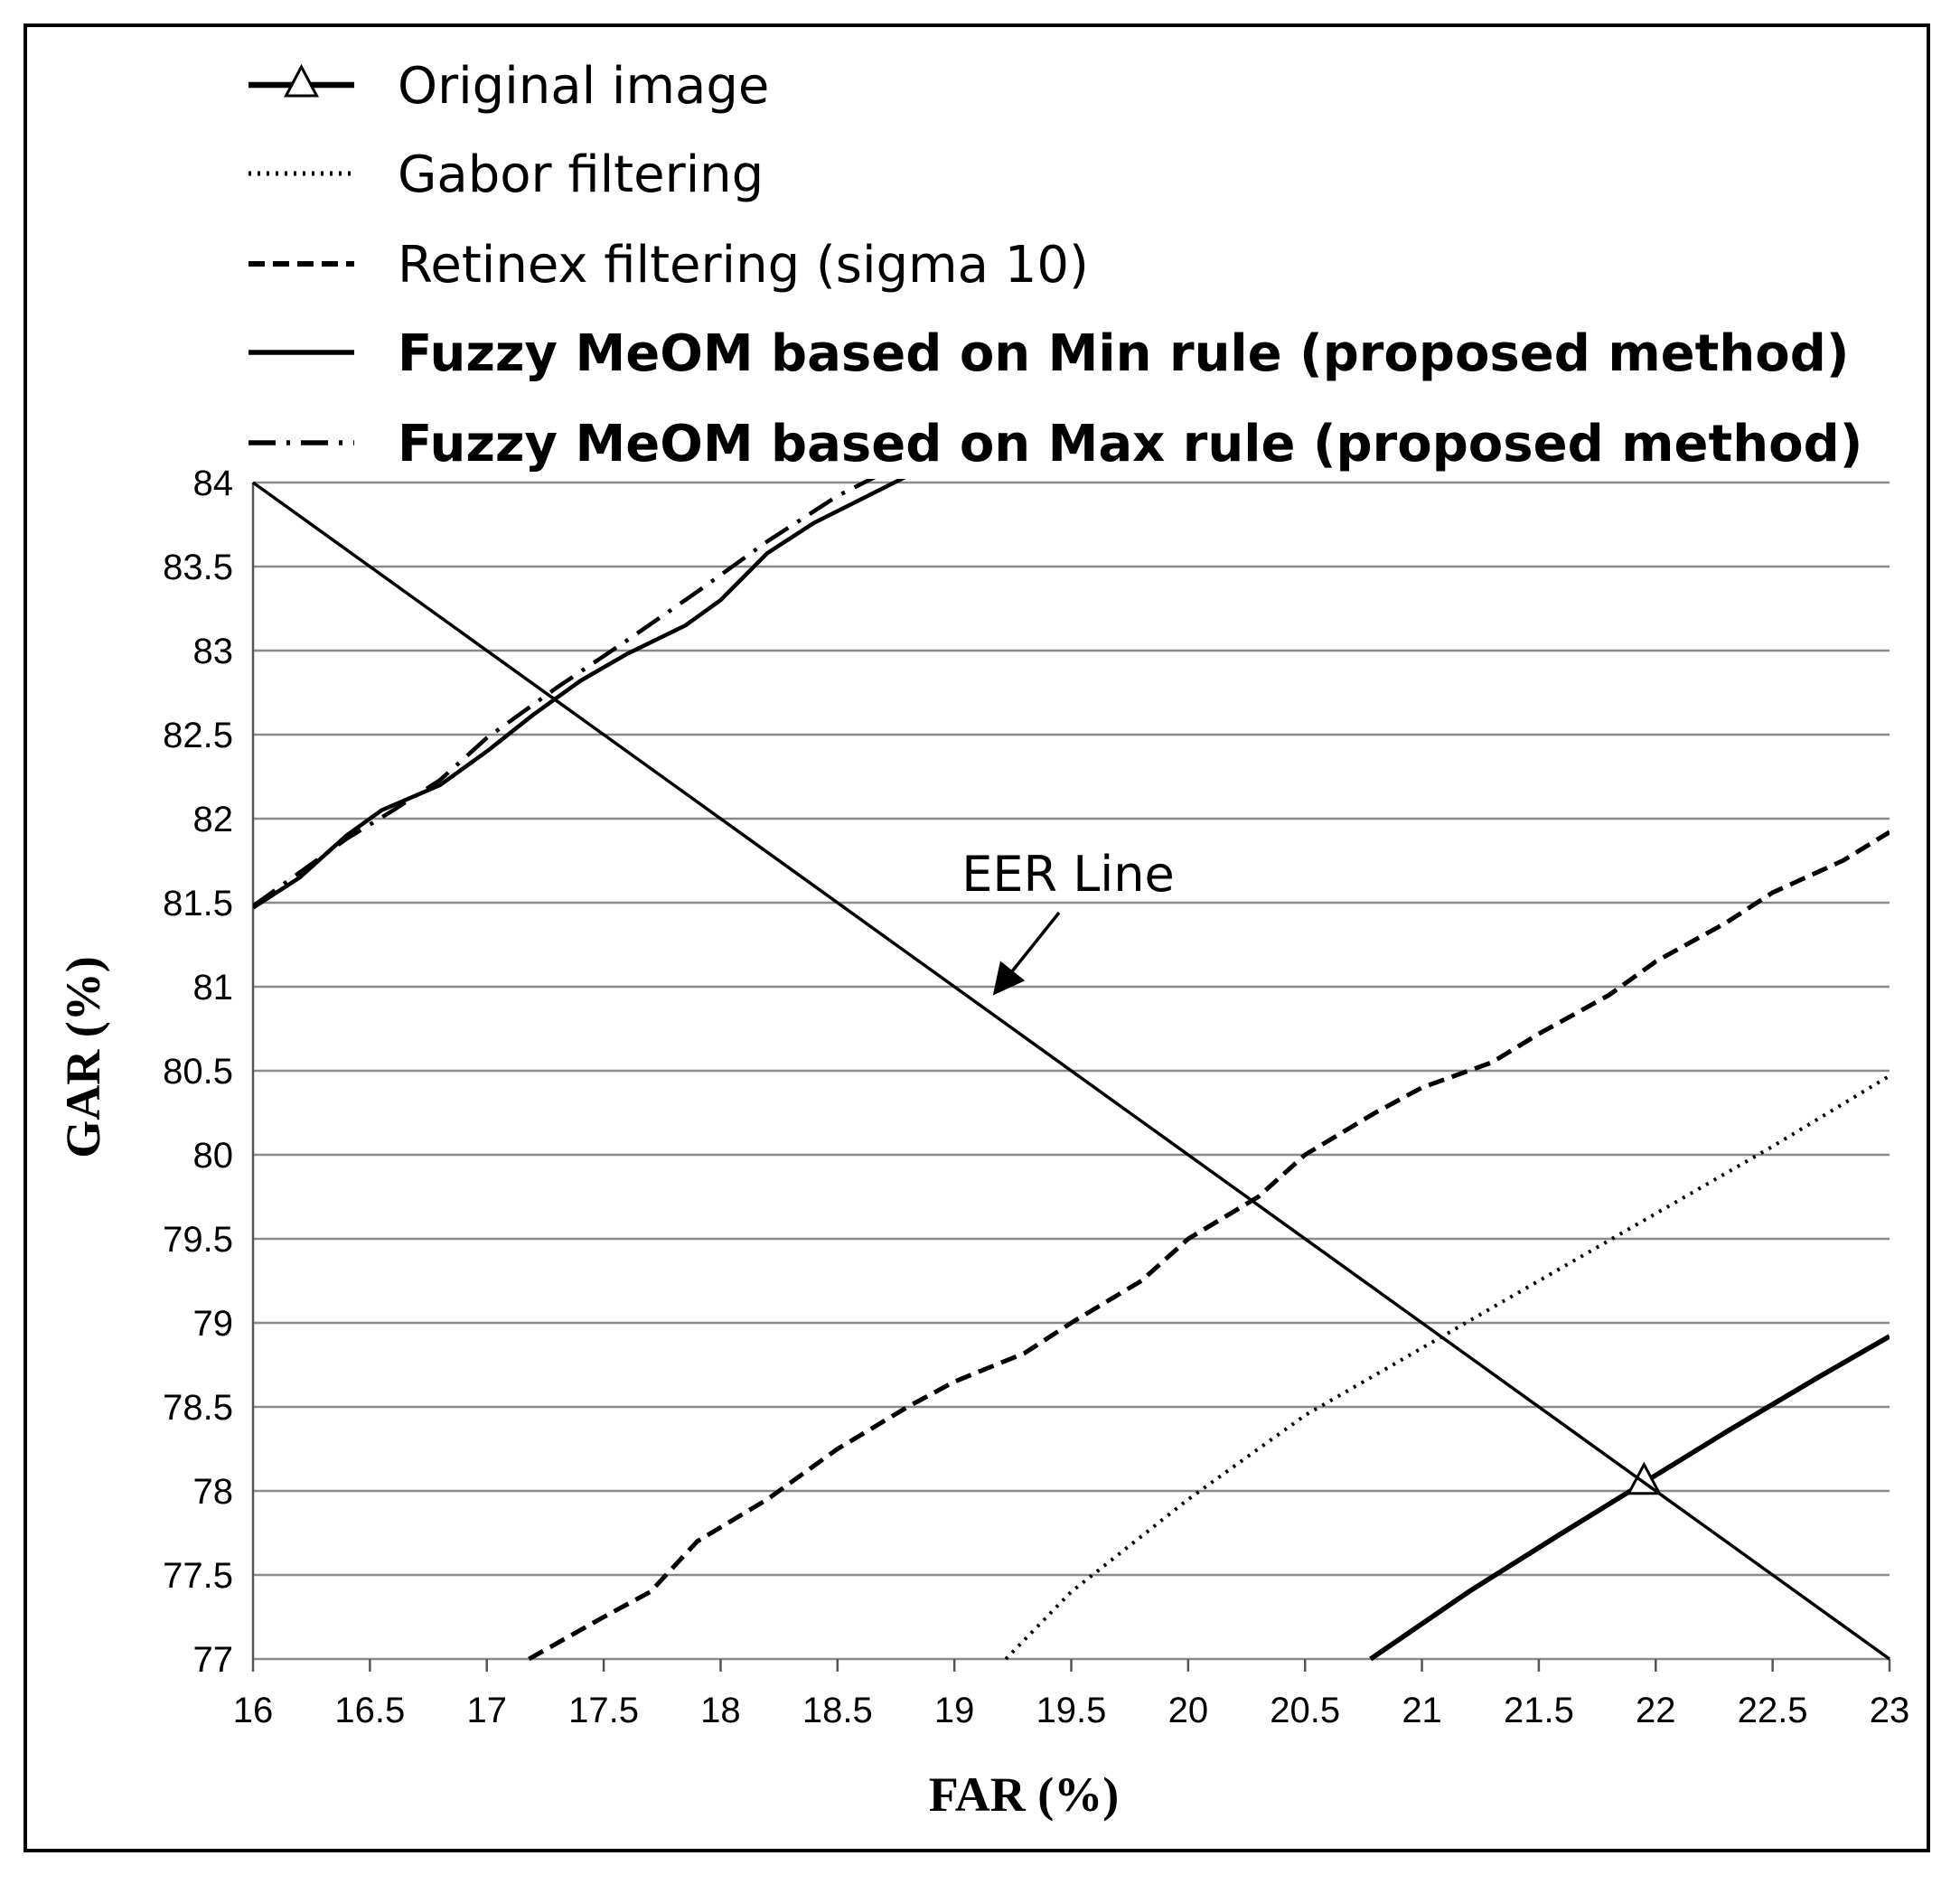 This screenshot has height=1884, width=1960. What do you see at coordinates (1539, 1710) in the screenshot?
I see `x-tick-label: 21.5` at bounding box center [1539, 1710].